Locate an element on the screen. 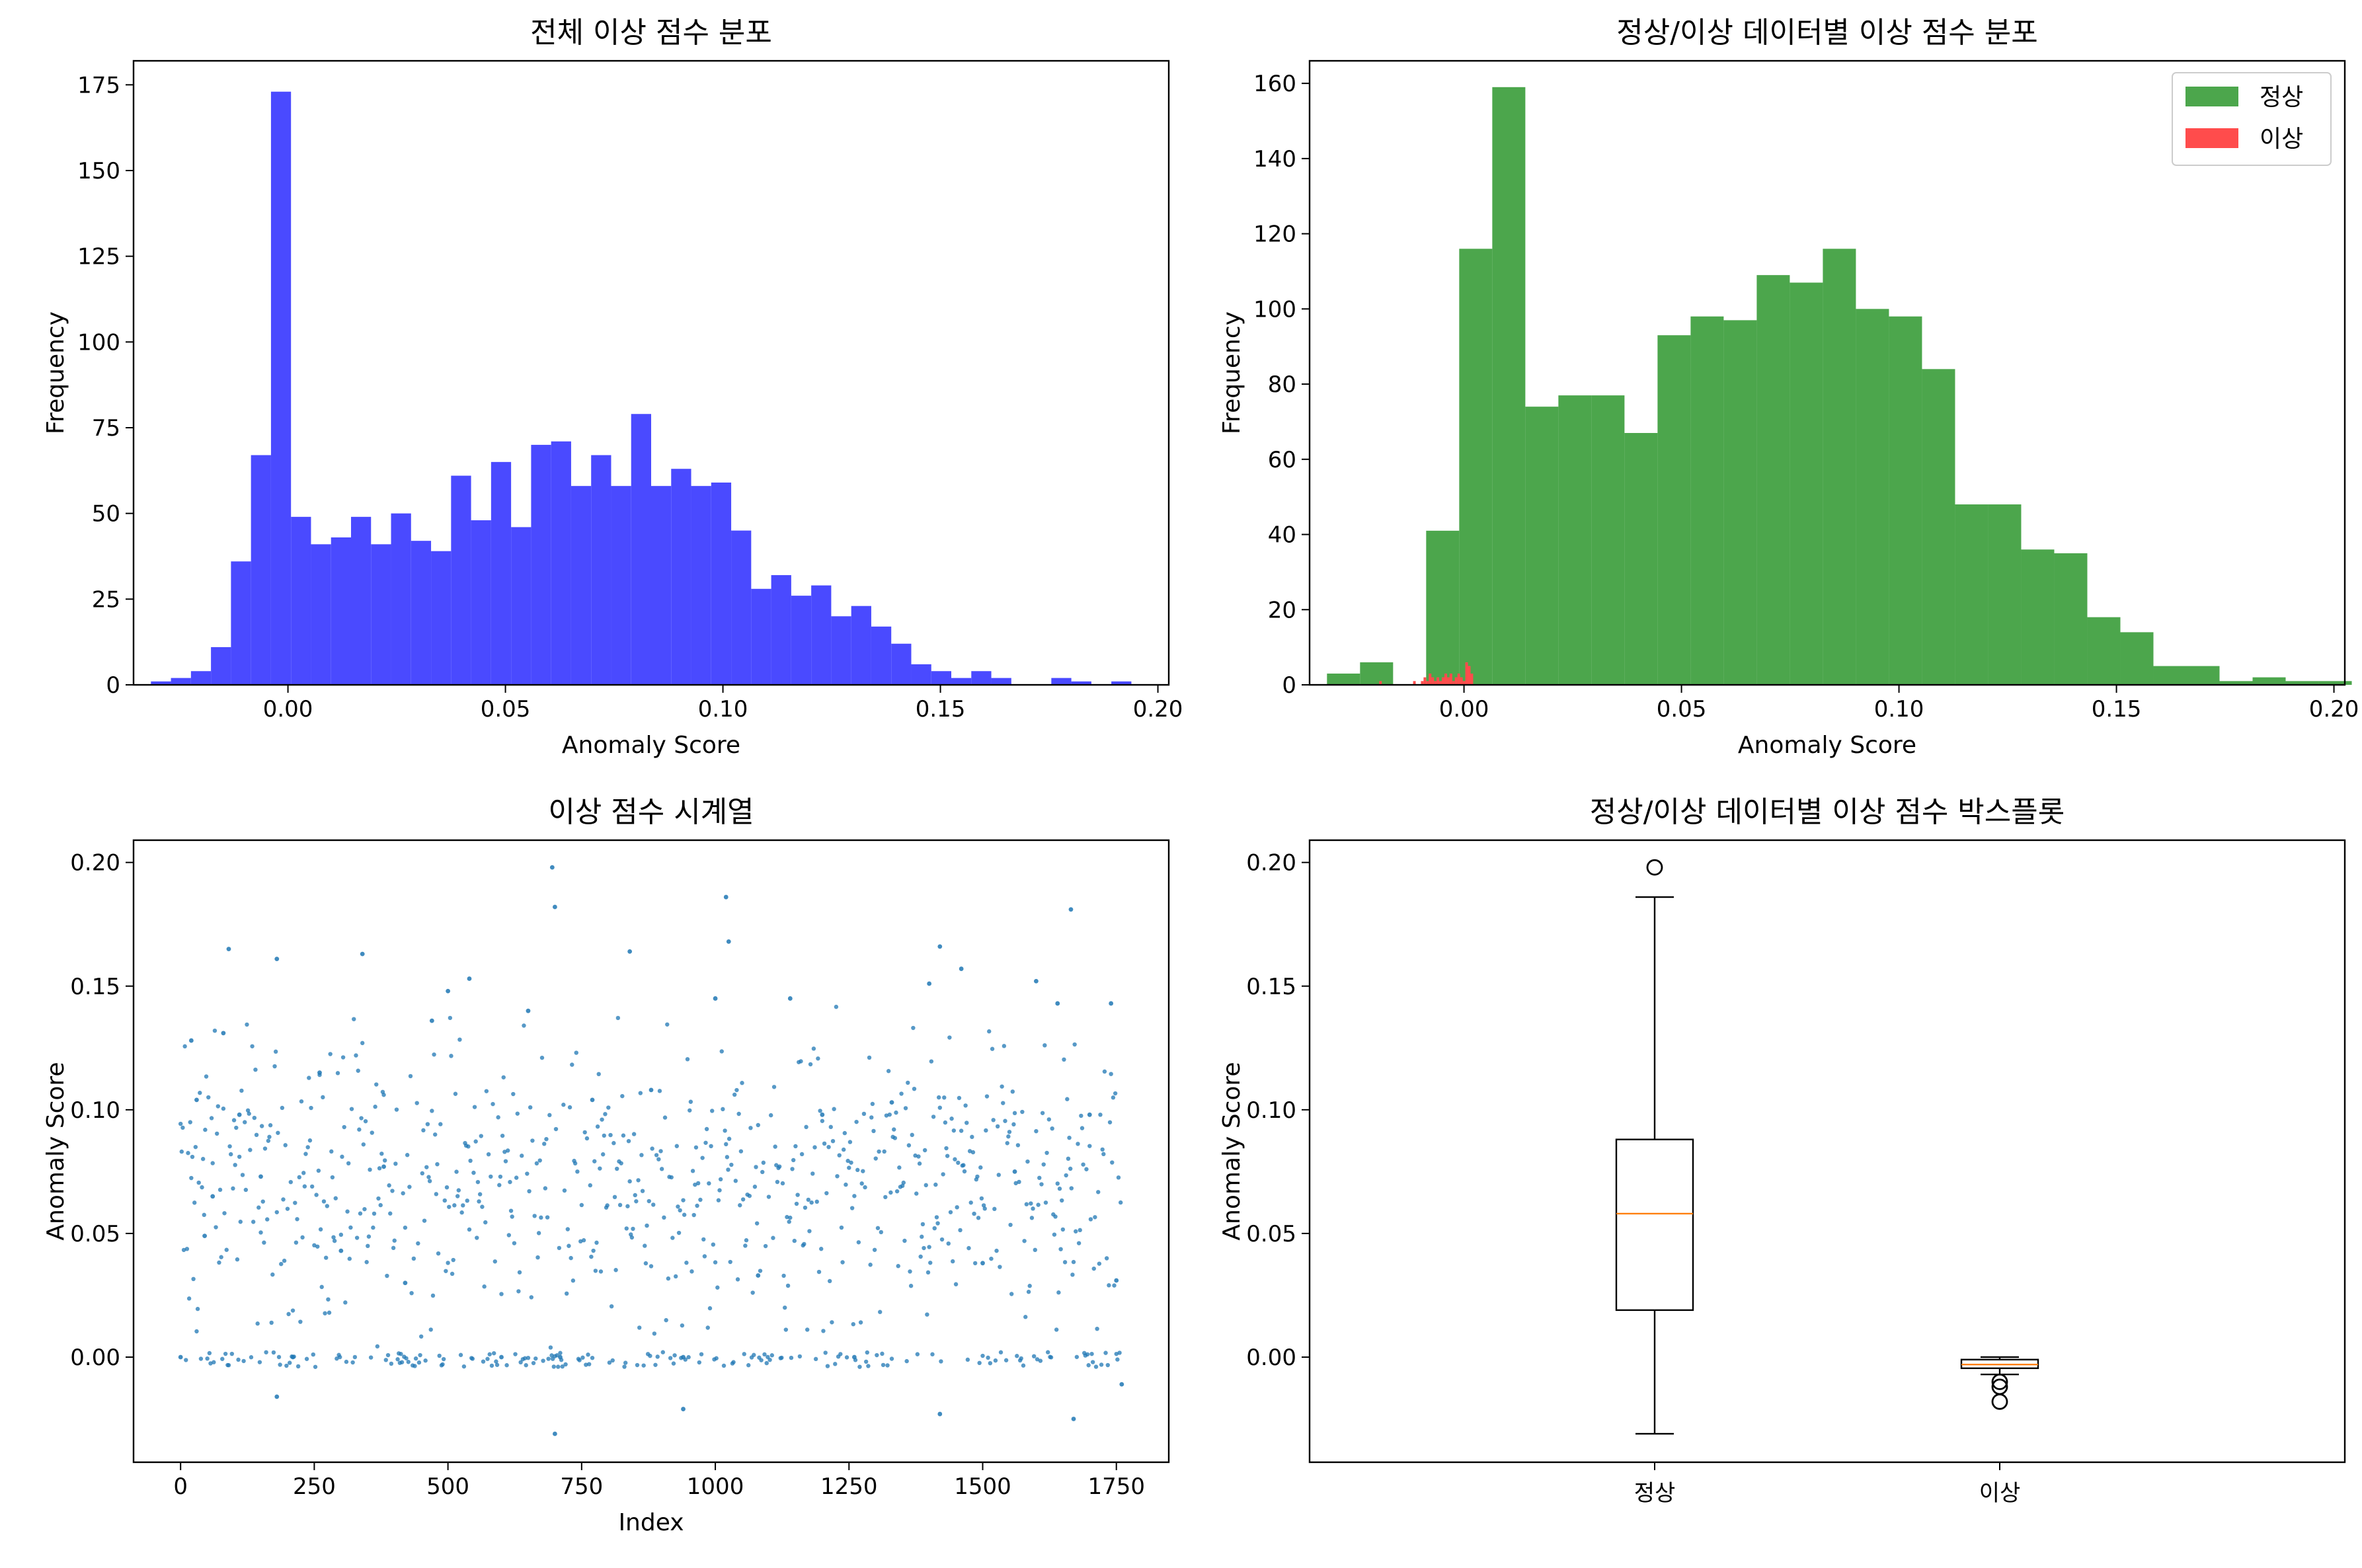 Image resolution: width=2362 pixels, height=1568 pixels. y-tick-label: 0.10 is located at coordinates (95, 1110).